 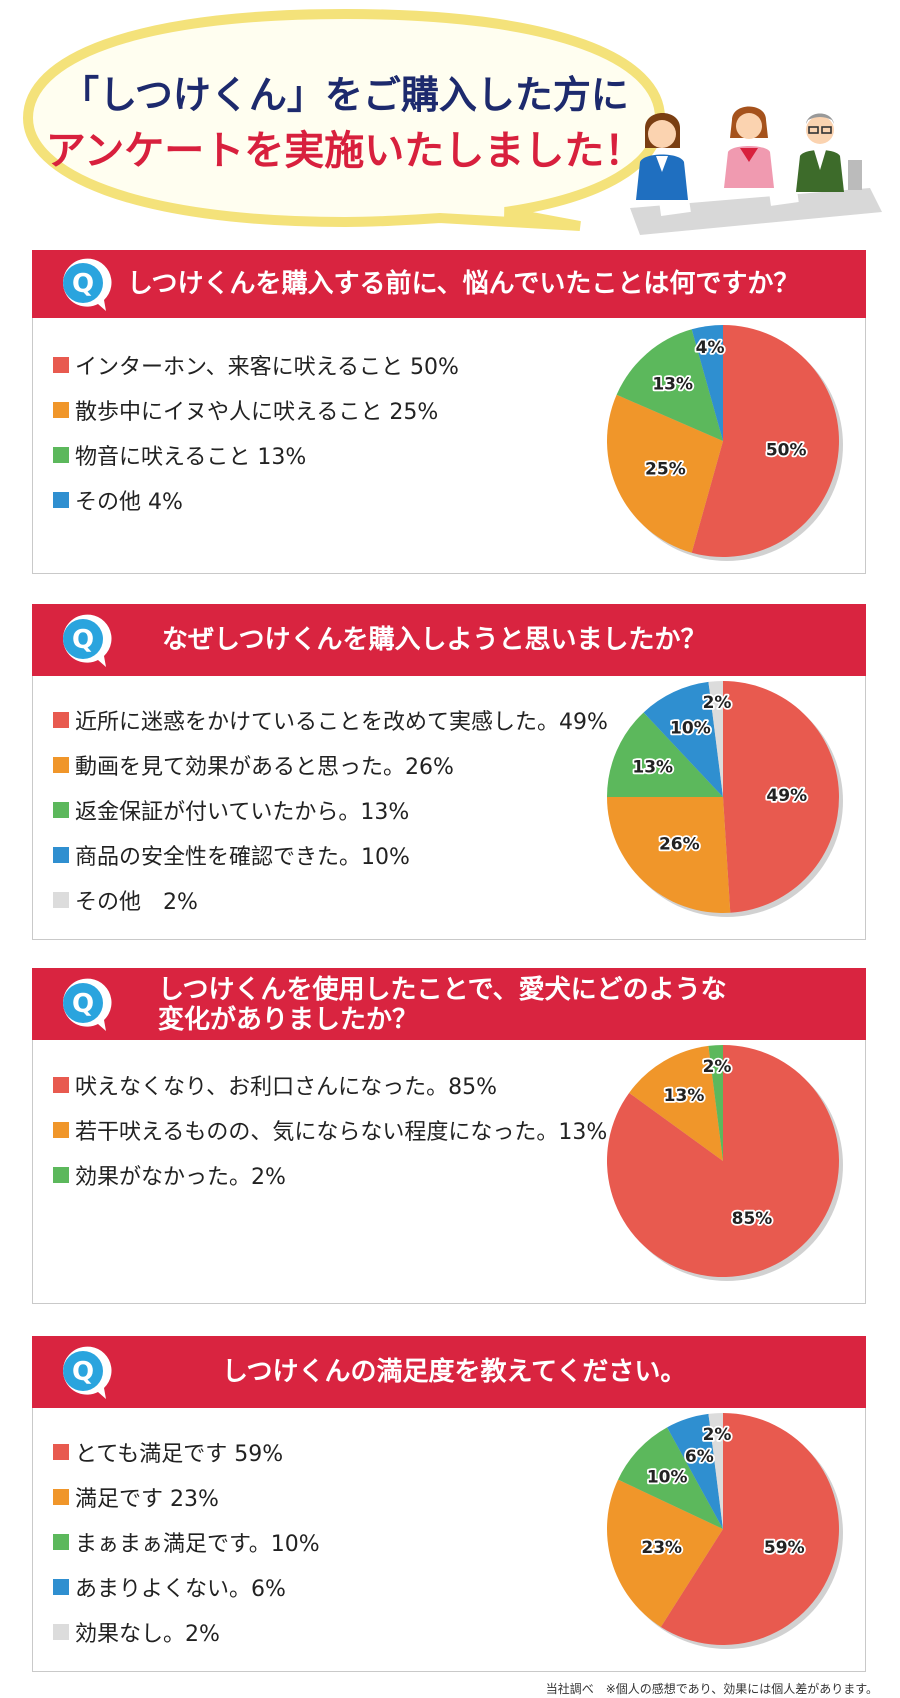 I want to click on legend-item: その他 4%, so click(x=256, y=499).